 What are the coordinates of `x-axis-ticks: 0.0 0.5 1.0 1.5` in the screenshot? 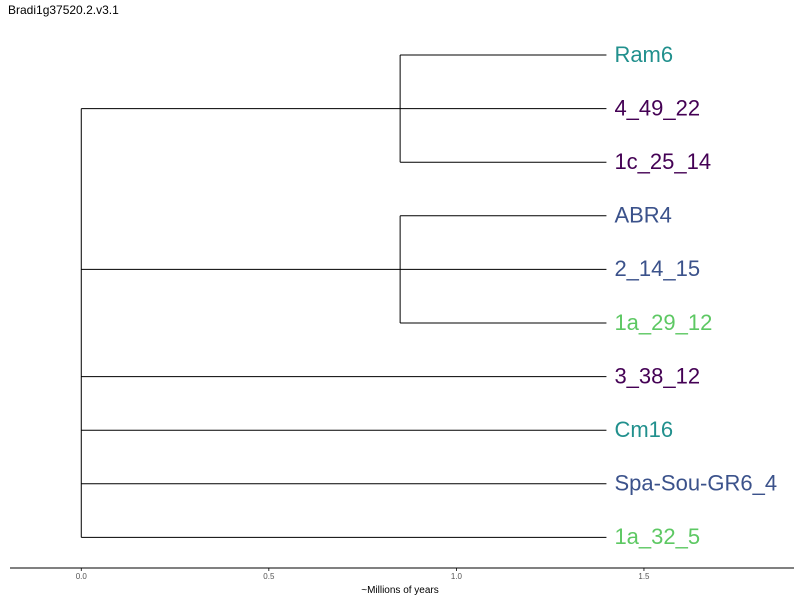 It's located at (363, 574).